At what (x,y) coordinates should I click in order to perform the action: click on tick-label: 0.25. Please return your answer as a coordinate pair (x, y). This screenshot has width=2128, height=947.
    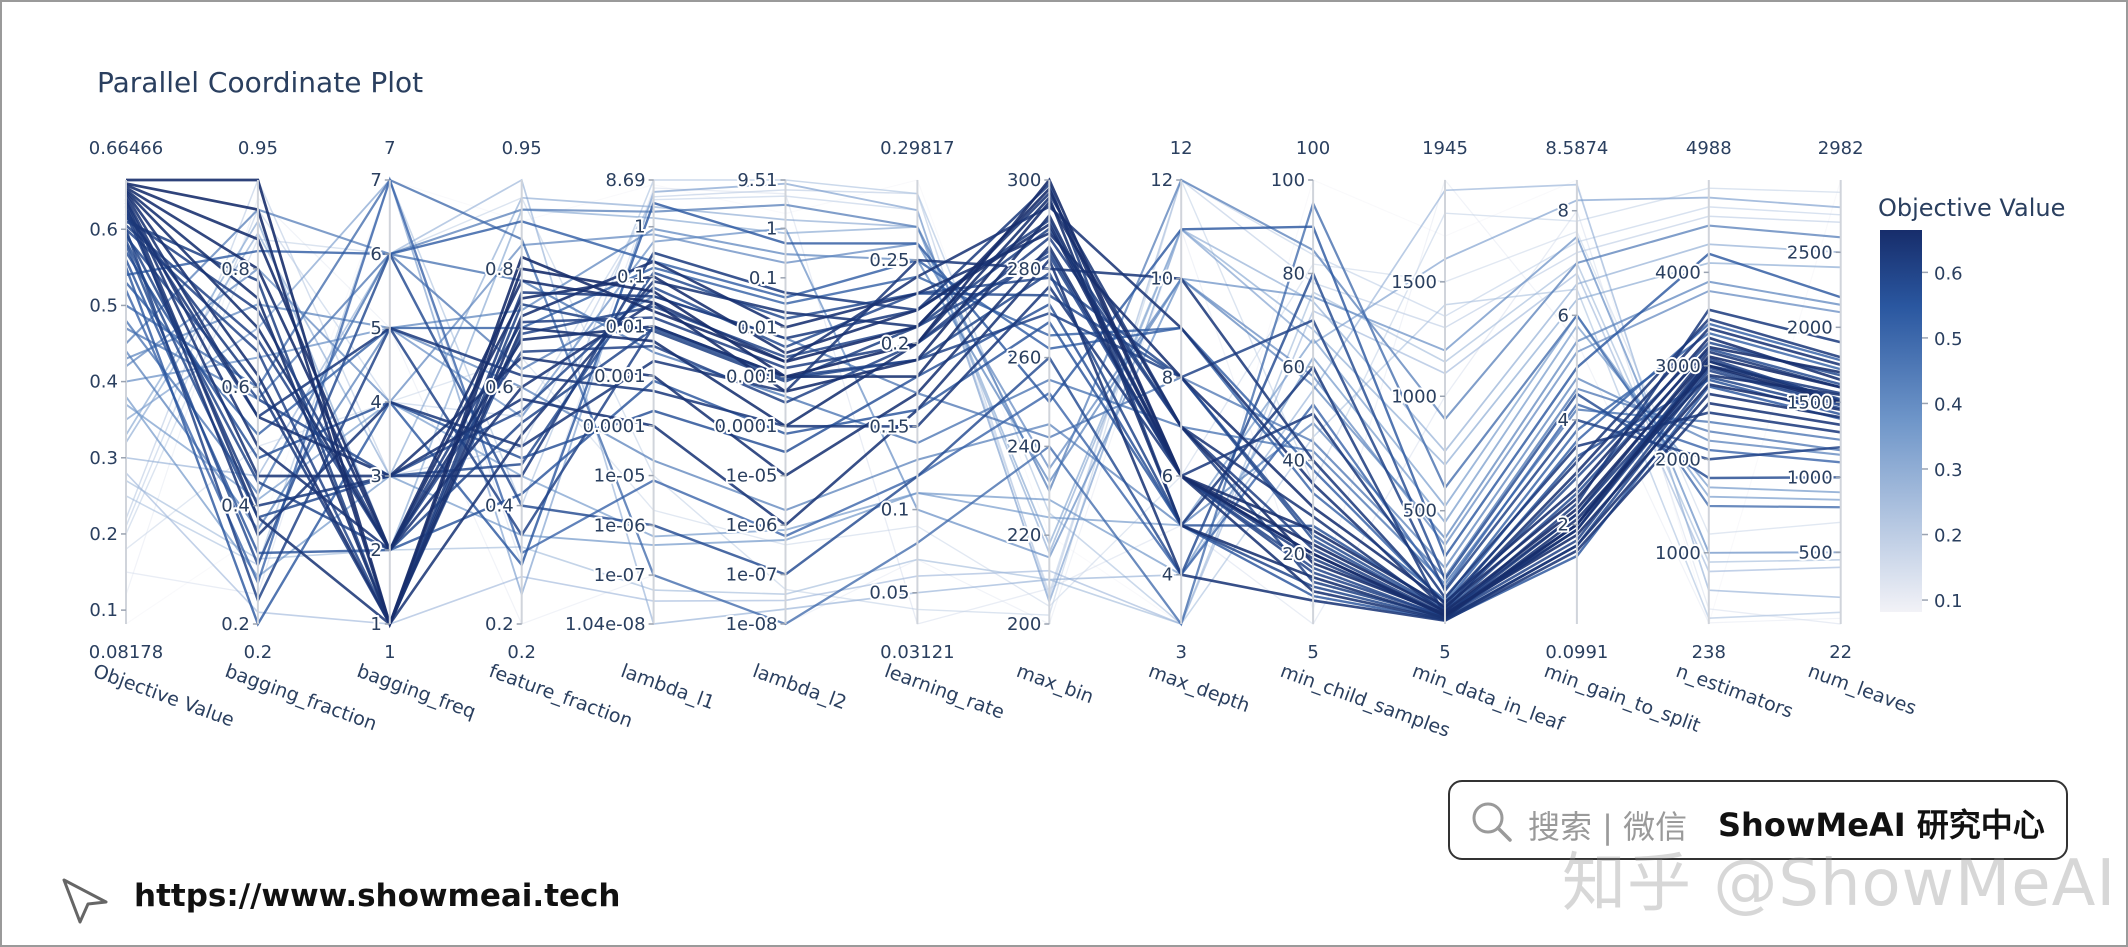
    Looking at the image, I should click on (889, 260).